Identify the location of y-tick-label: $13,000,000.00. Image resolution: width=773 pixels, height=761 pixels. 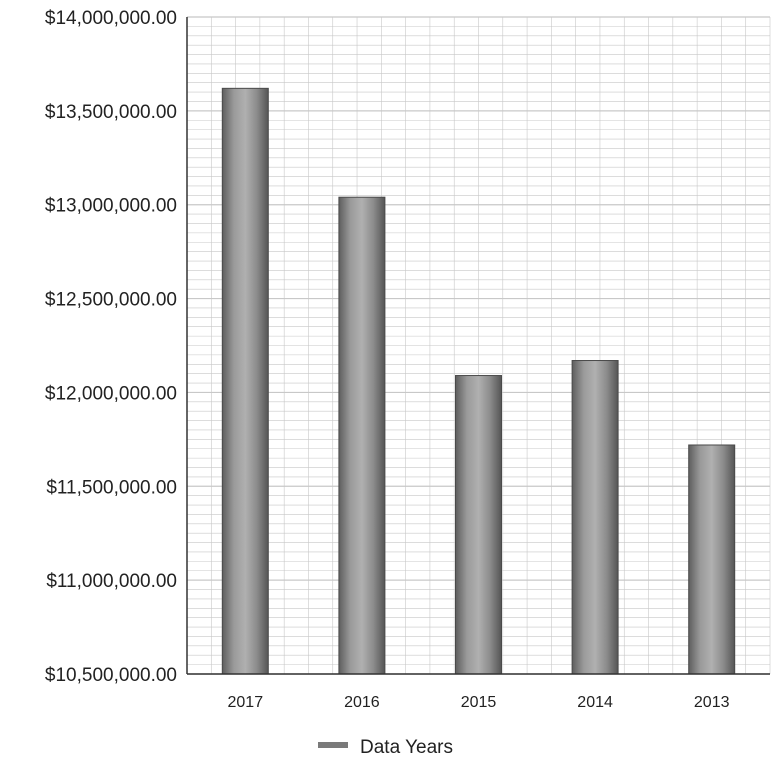
(111, 206).